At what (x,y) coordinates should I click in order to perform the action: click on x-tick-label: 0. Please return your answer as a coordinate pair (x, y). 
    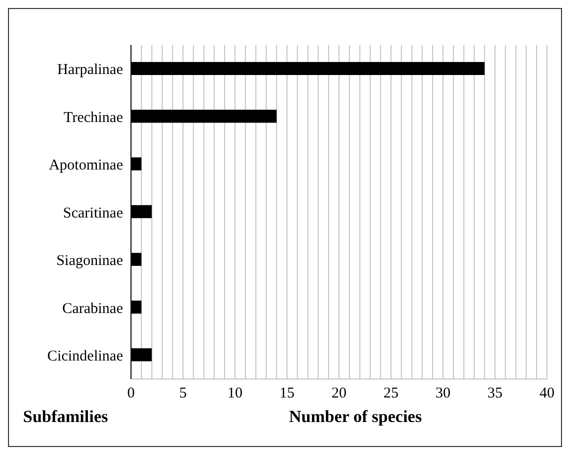
    Looking at the image, I should click on (131, 394).